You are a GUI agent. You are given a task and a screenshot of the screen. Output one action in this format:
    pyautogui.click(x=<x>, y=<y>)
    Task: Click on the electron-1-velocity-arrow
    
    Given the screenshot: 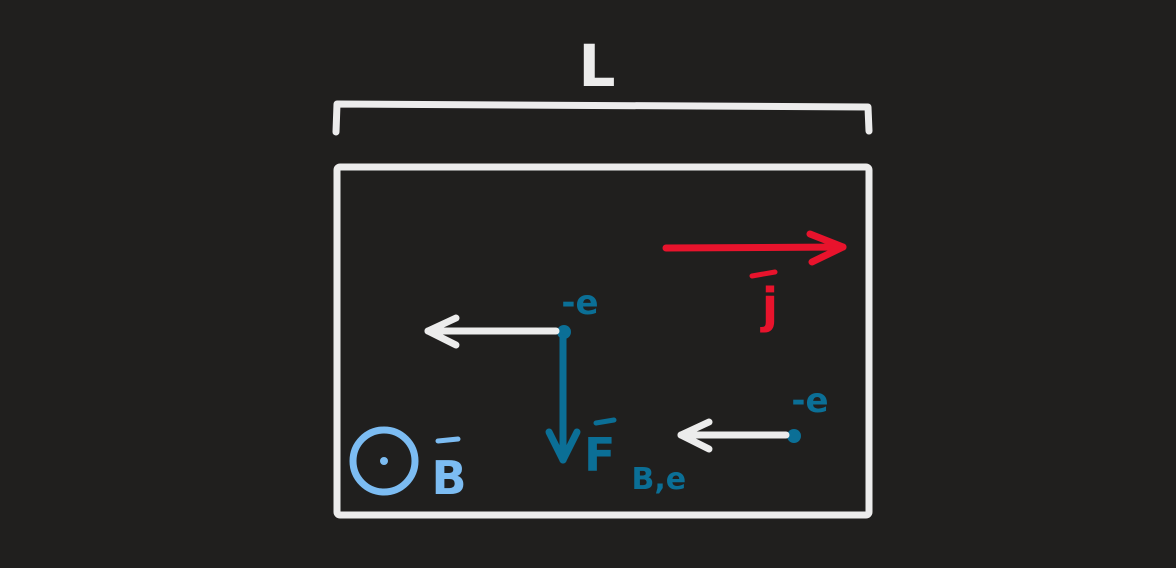 What is the action you would take?
    pyautogui.click(x=492, y=331)
    